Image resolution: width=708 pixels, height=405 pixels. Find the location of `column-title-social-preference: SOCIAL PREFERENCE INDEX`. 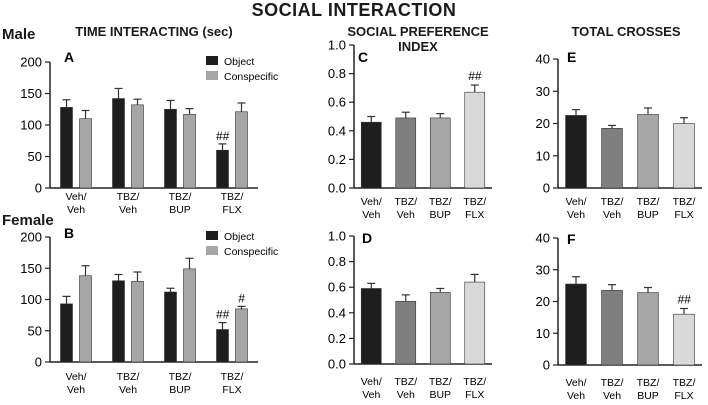

column-title-social-preference: SOCIAL PREFERENCE INDEX is located at coordinates (418, 39).